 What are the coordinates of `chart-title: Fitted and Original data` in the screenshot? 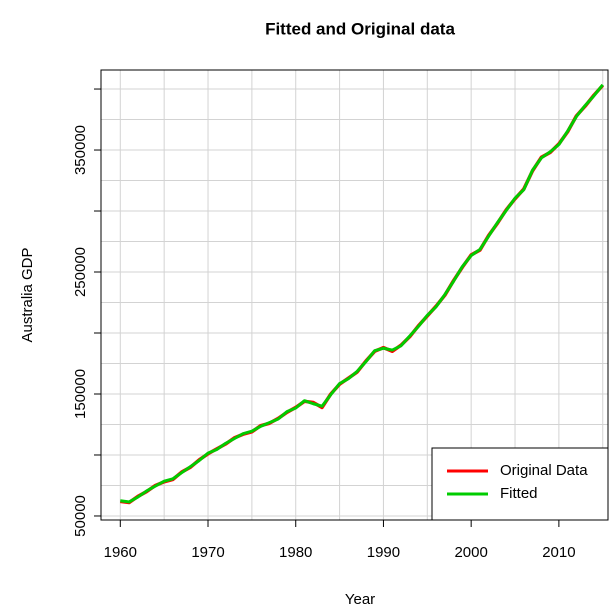 It's located at (360, 28).